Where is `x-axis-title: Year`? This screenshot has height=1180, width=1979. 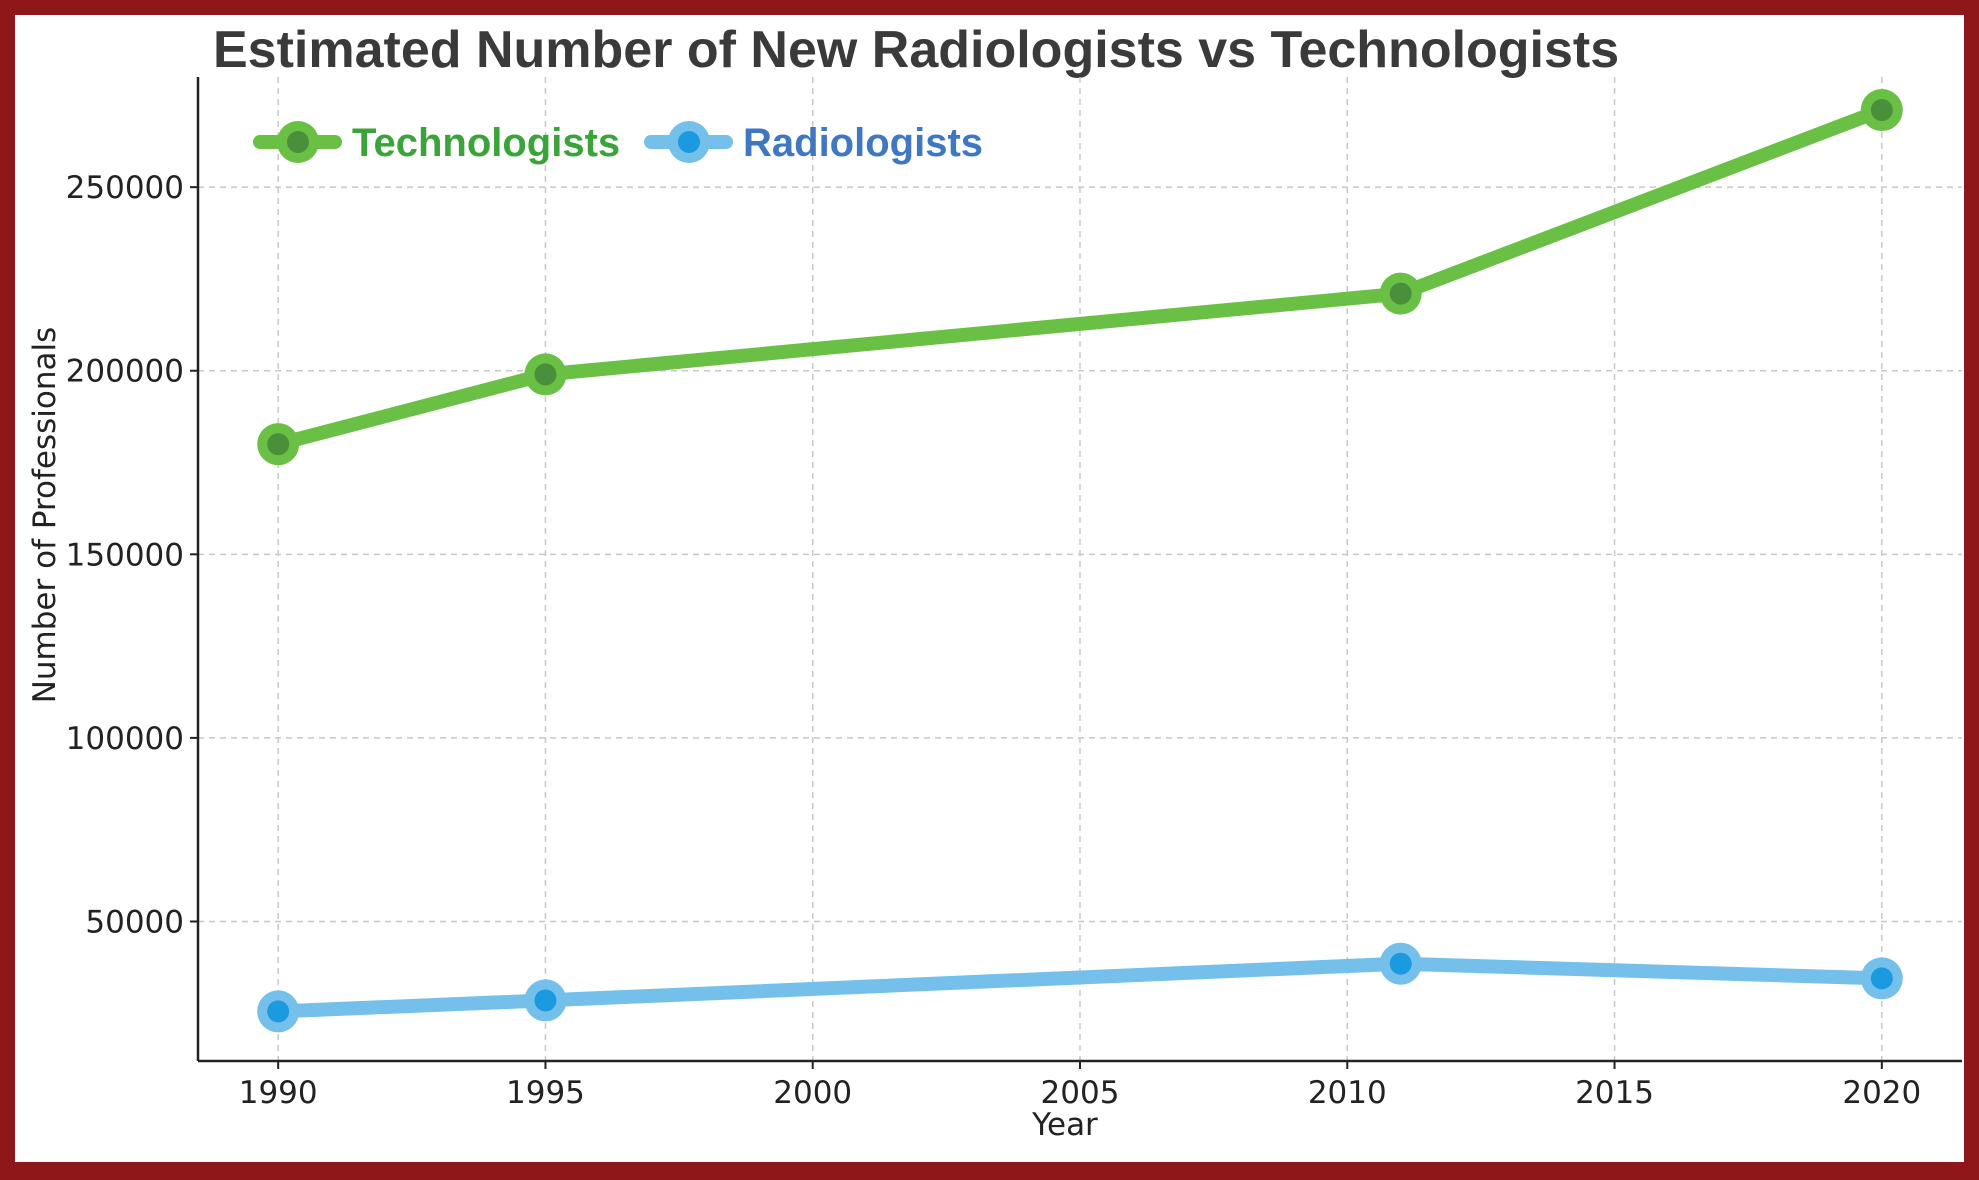 x-axis-title: Year is located at coordinates (1064, 1125).